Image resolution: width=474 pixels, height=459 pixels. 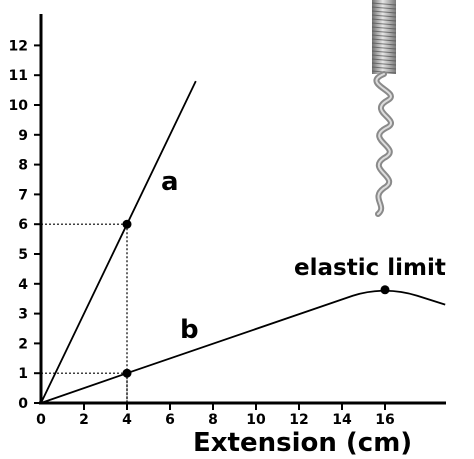 I want to click on x-tick-label: 14, so click(x=342, y=420).